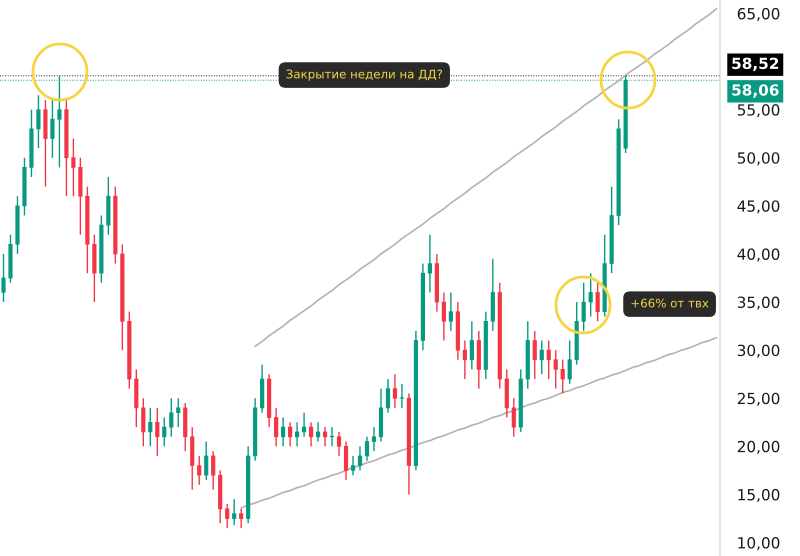  Describe the element at coordinates (759, 15) in the screenshot. I see `y-tick-label: 65,00` at that location.